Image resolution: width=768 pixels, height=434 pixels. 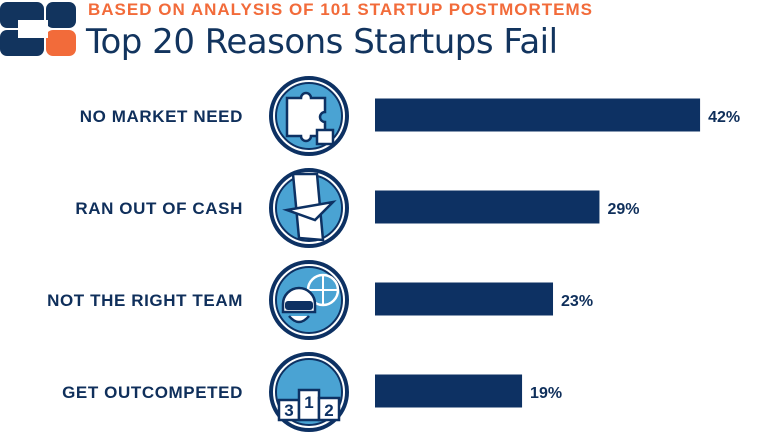 I want to click on category-label: GET OUTCOMPETED, so click(x=152, y=392).